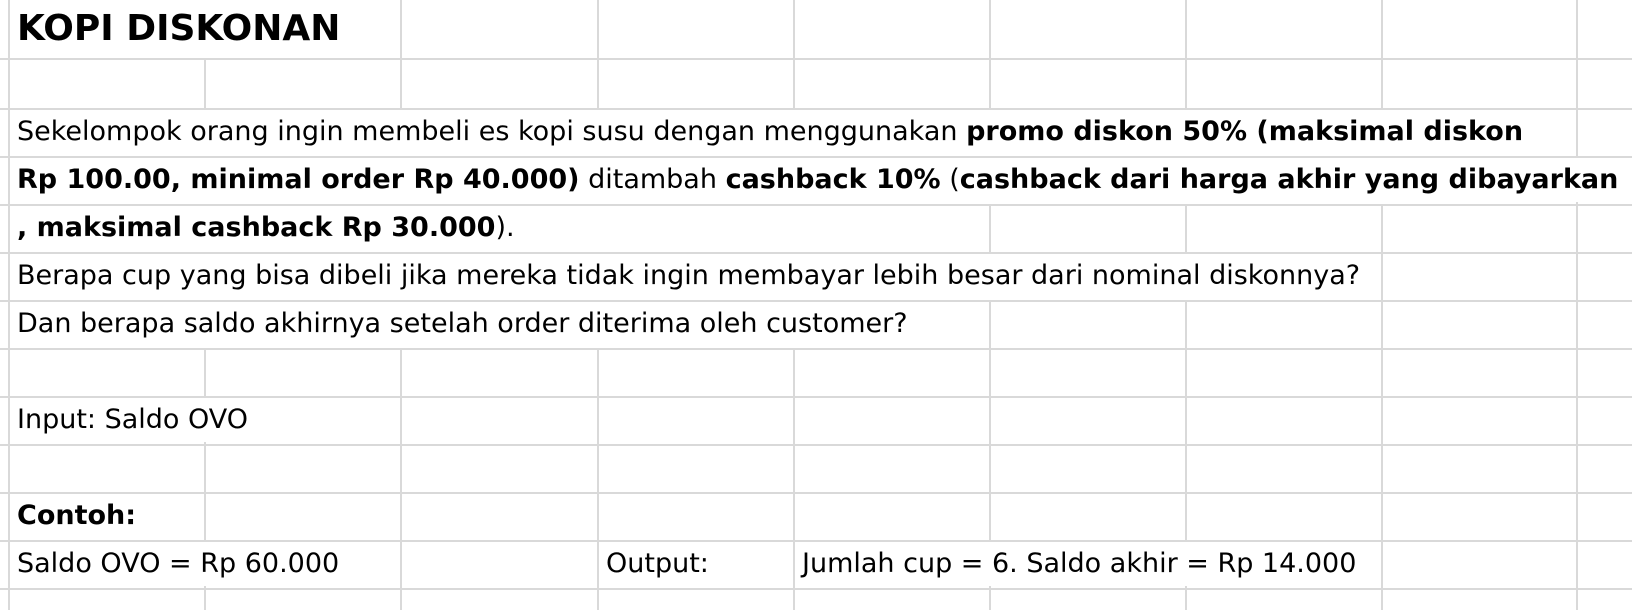 The height and width of the screenshot is (610, 1632). What do you see at coordinates (655, 564) in the screenshot?
I see `output-label-cell: Output:` at bounding box center [655, 564].